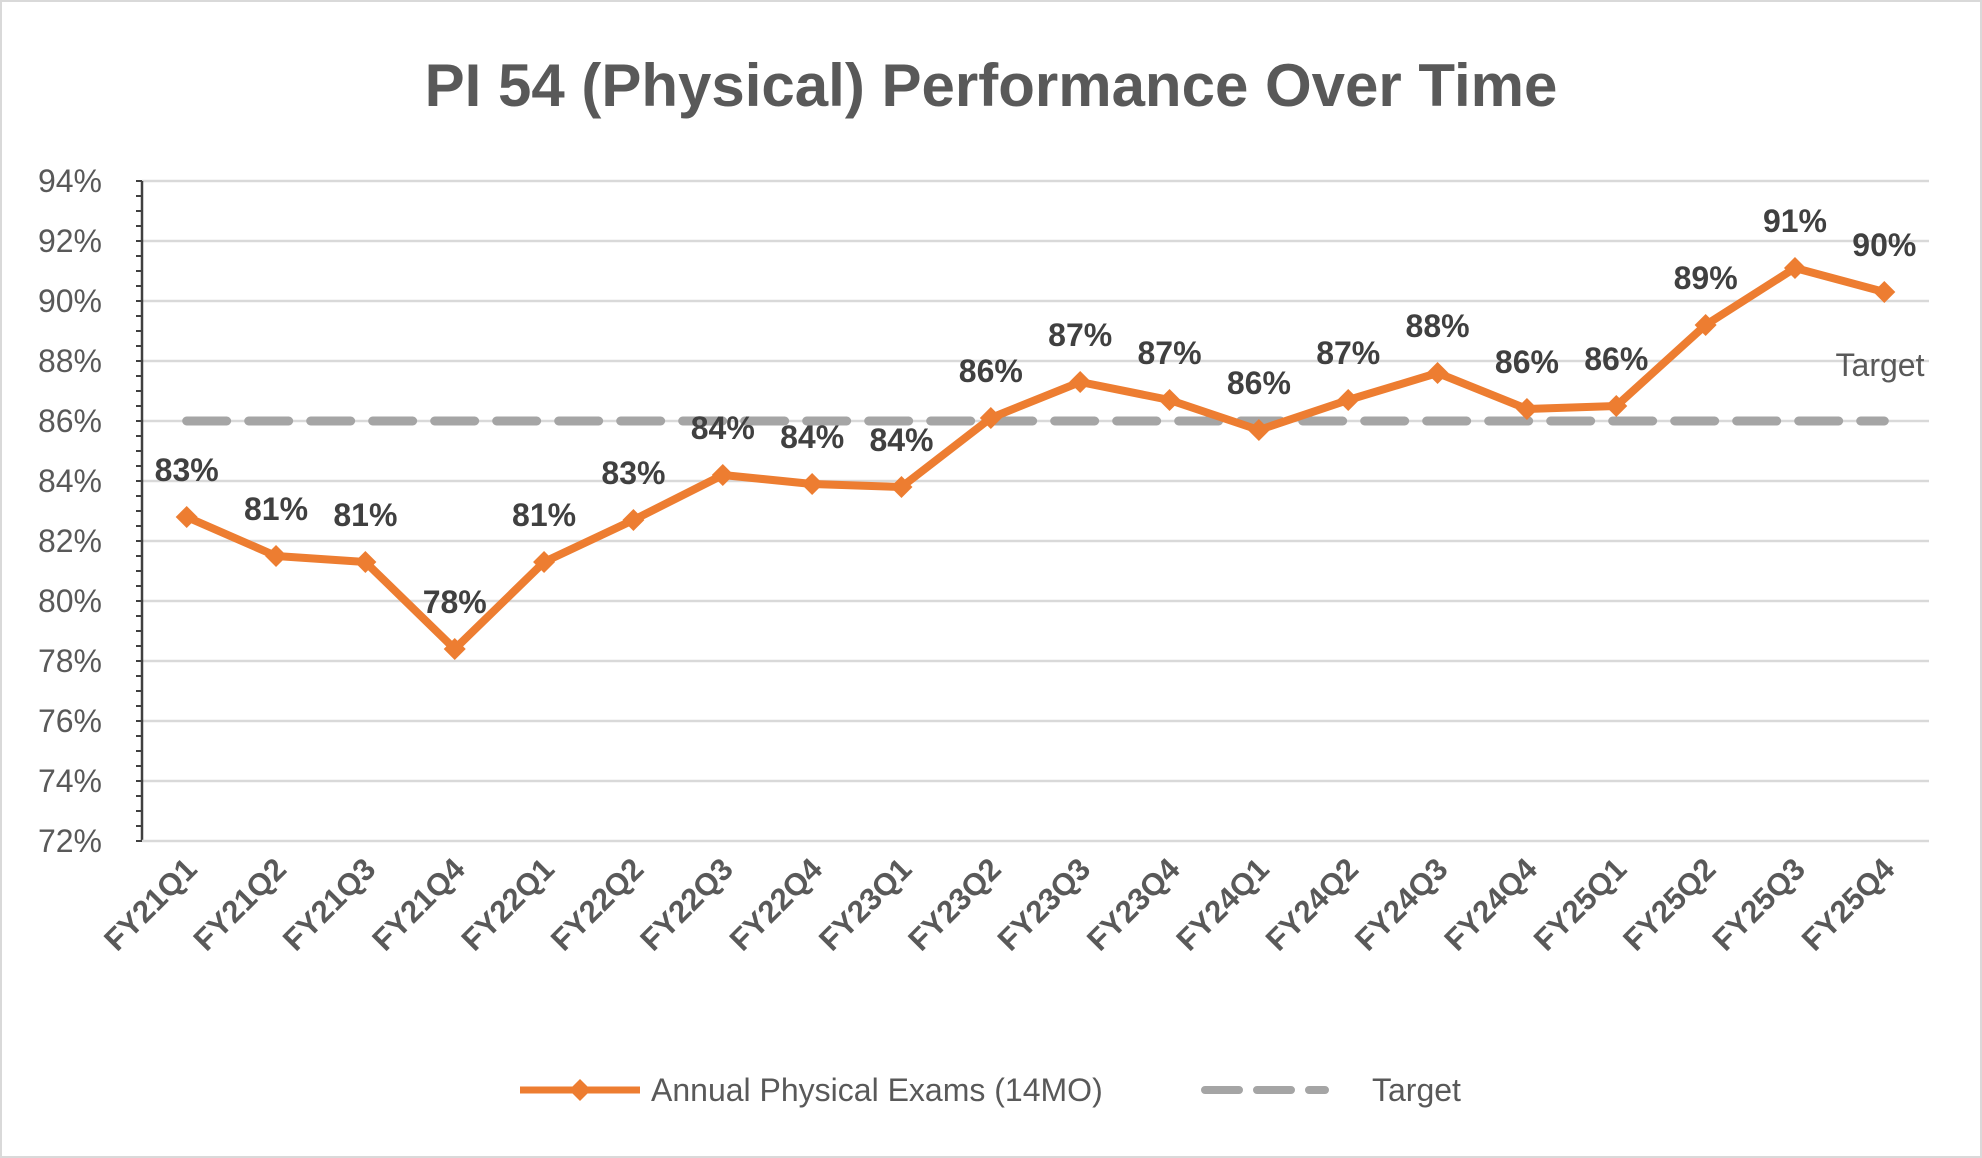  Describe the element at coordinates (70, 841) in the screenshot. I see `y-tick-label: 72%` at that location.